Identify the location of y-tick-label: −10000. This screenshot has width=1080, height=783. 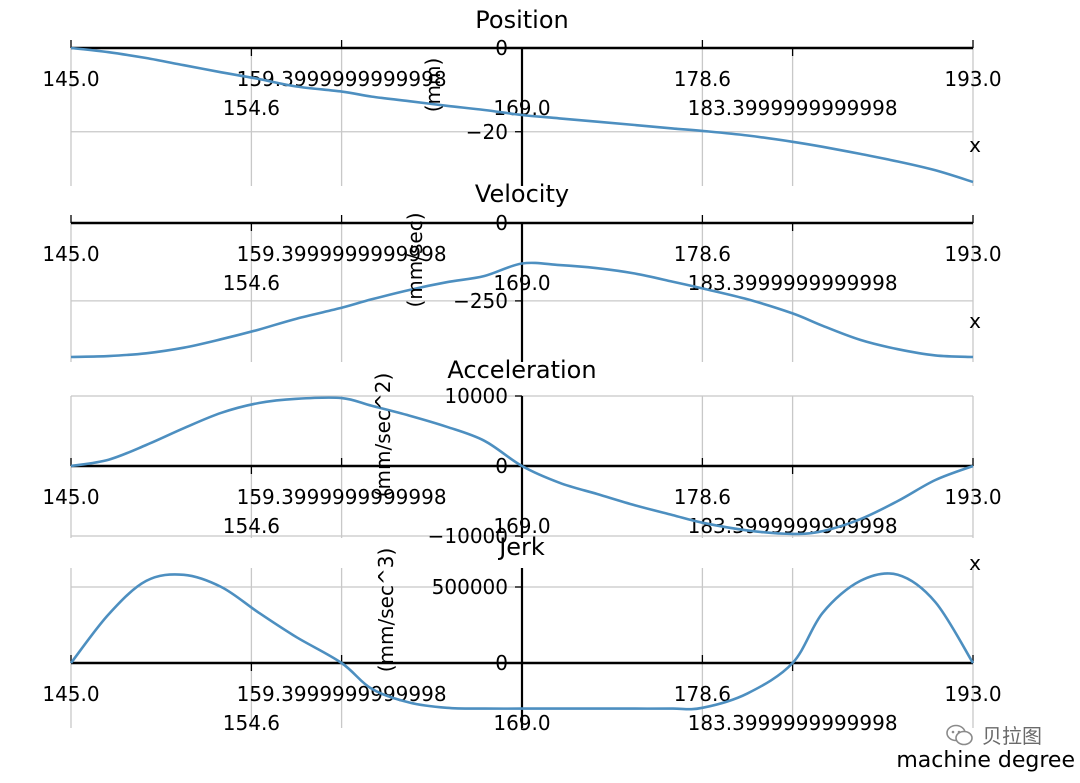
(468, 536).